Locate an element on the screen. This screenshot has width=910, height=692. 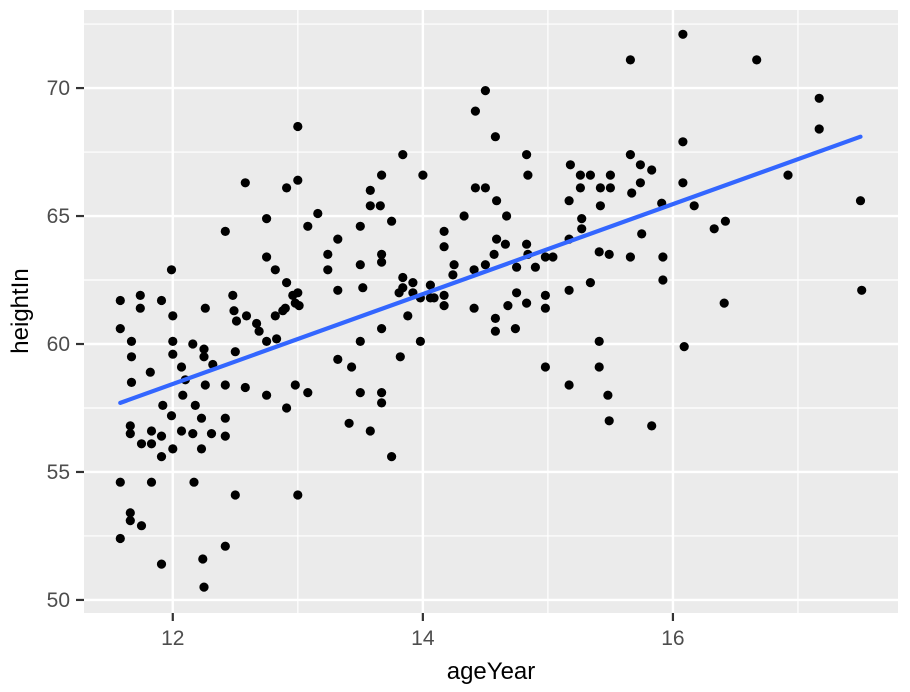
y-tick-label: 50 is located at coordinates (58, 600).